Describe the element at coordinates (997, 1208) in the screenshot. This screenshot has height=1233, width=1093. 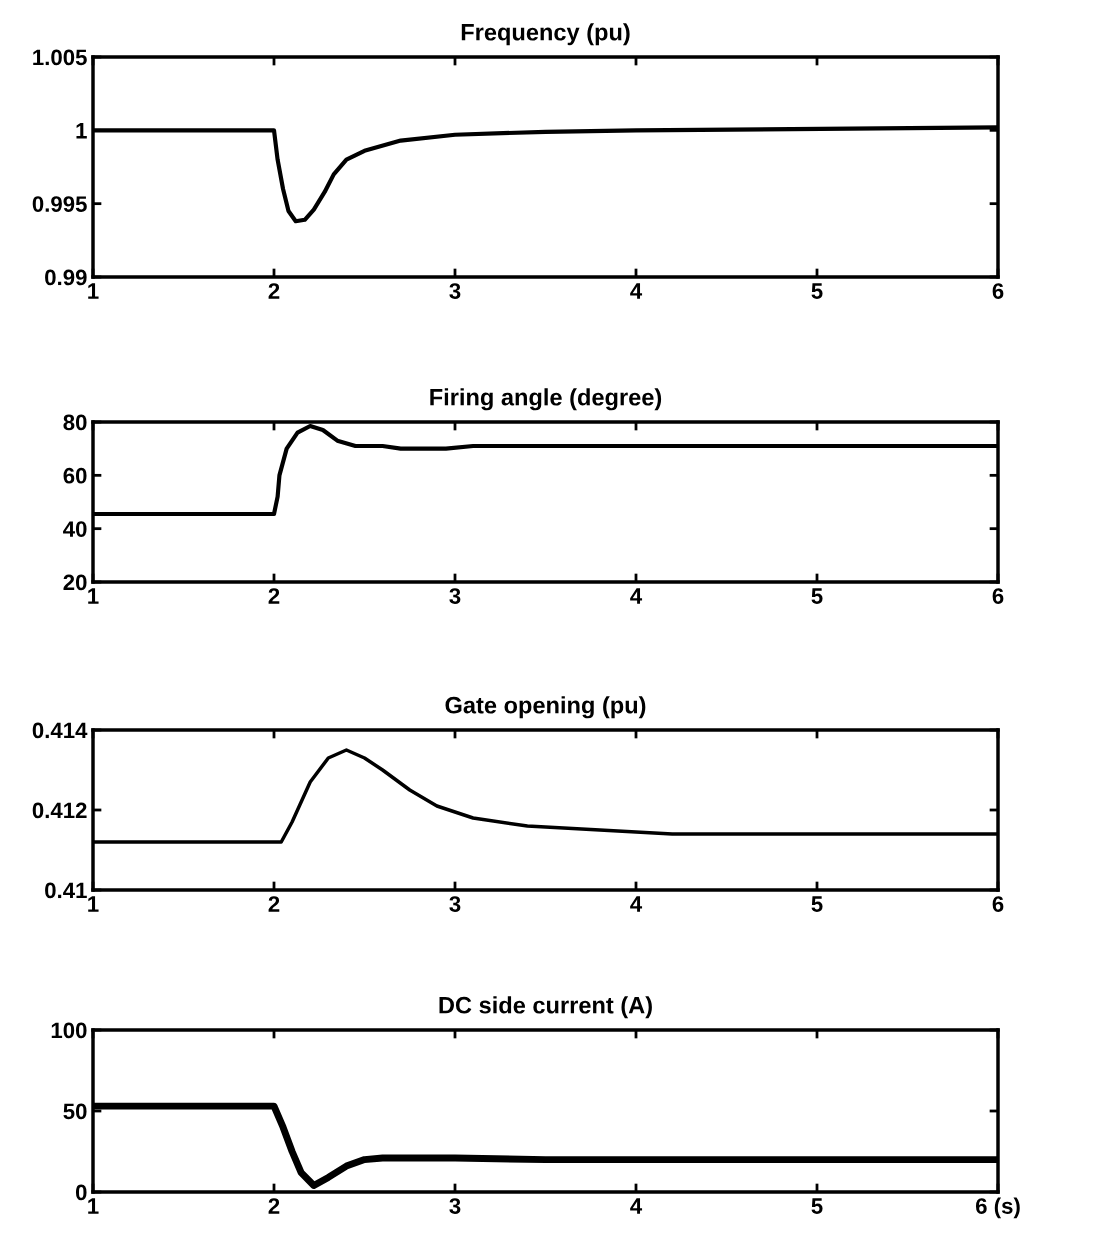
I see `x-tick-label: 6 (s)` at that location.